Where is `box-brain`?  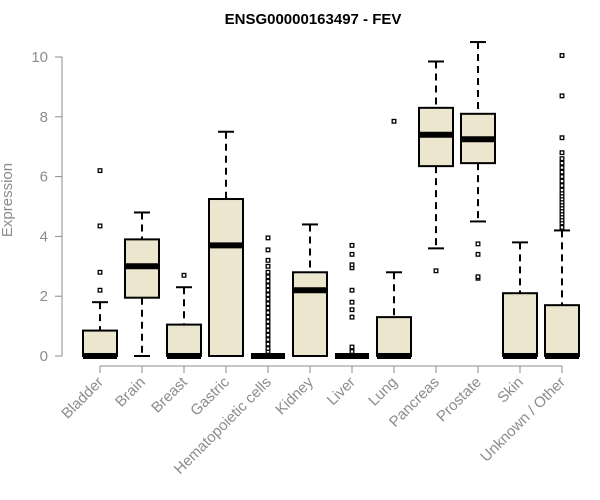
box-brain is located at coordinates (142, 284).